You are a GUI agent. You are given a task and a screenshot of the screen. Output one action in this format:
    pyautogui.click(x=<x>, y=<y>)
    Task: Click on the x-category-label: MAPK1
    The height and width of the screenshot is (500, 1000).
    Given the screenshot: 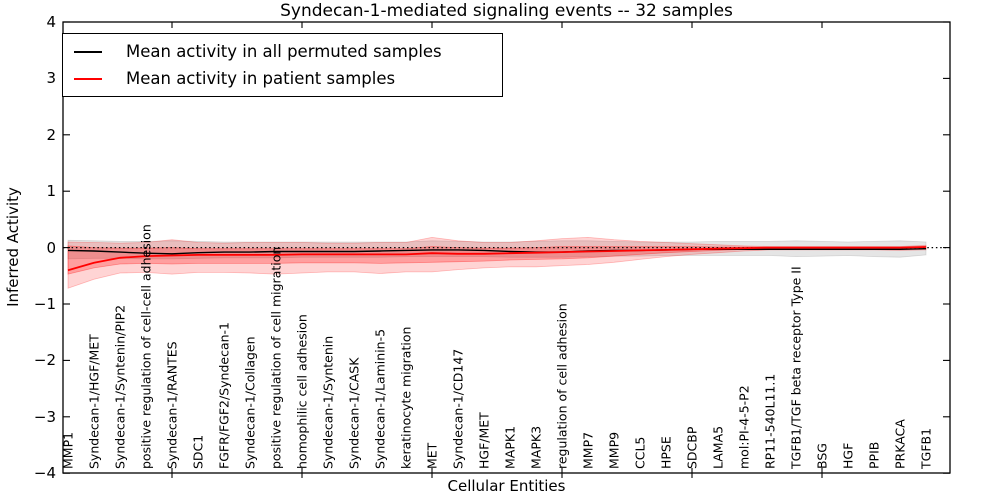 What is the action you would take?
    pyautogui.click(x=510, y=447)
    